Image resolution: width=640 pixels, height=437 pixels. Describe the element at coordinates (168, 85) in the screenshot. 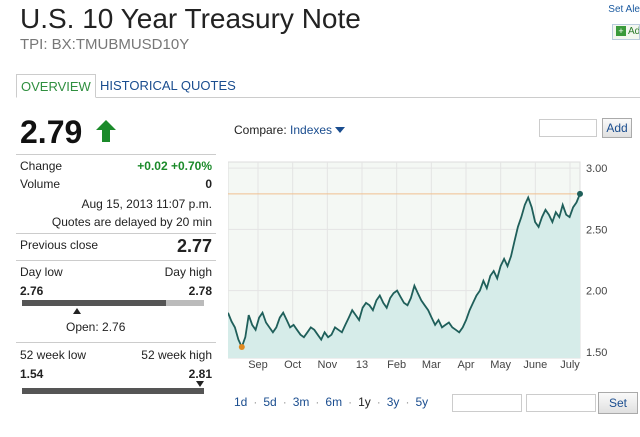

I see `tab-historical-quotes: HISTORICAL QUOTES` at that location.